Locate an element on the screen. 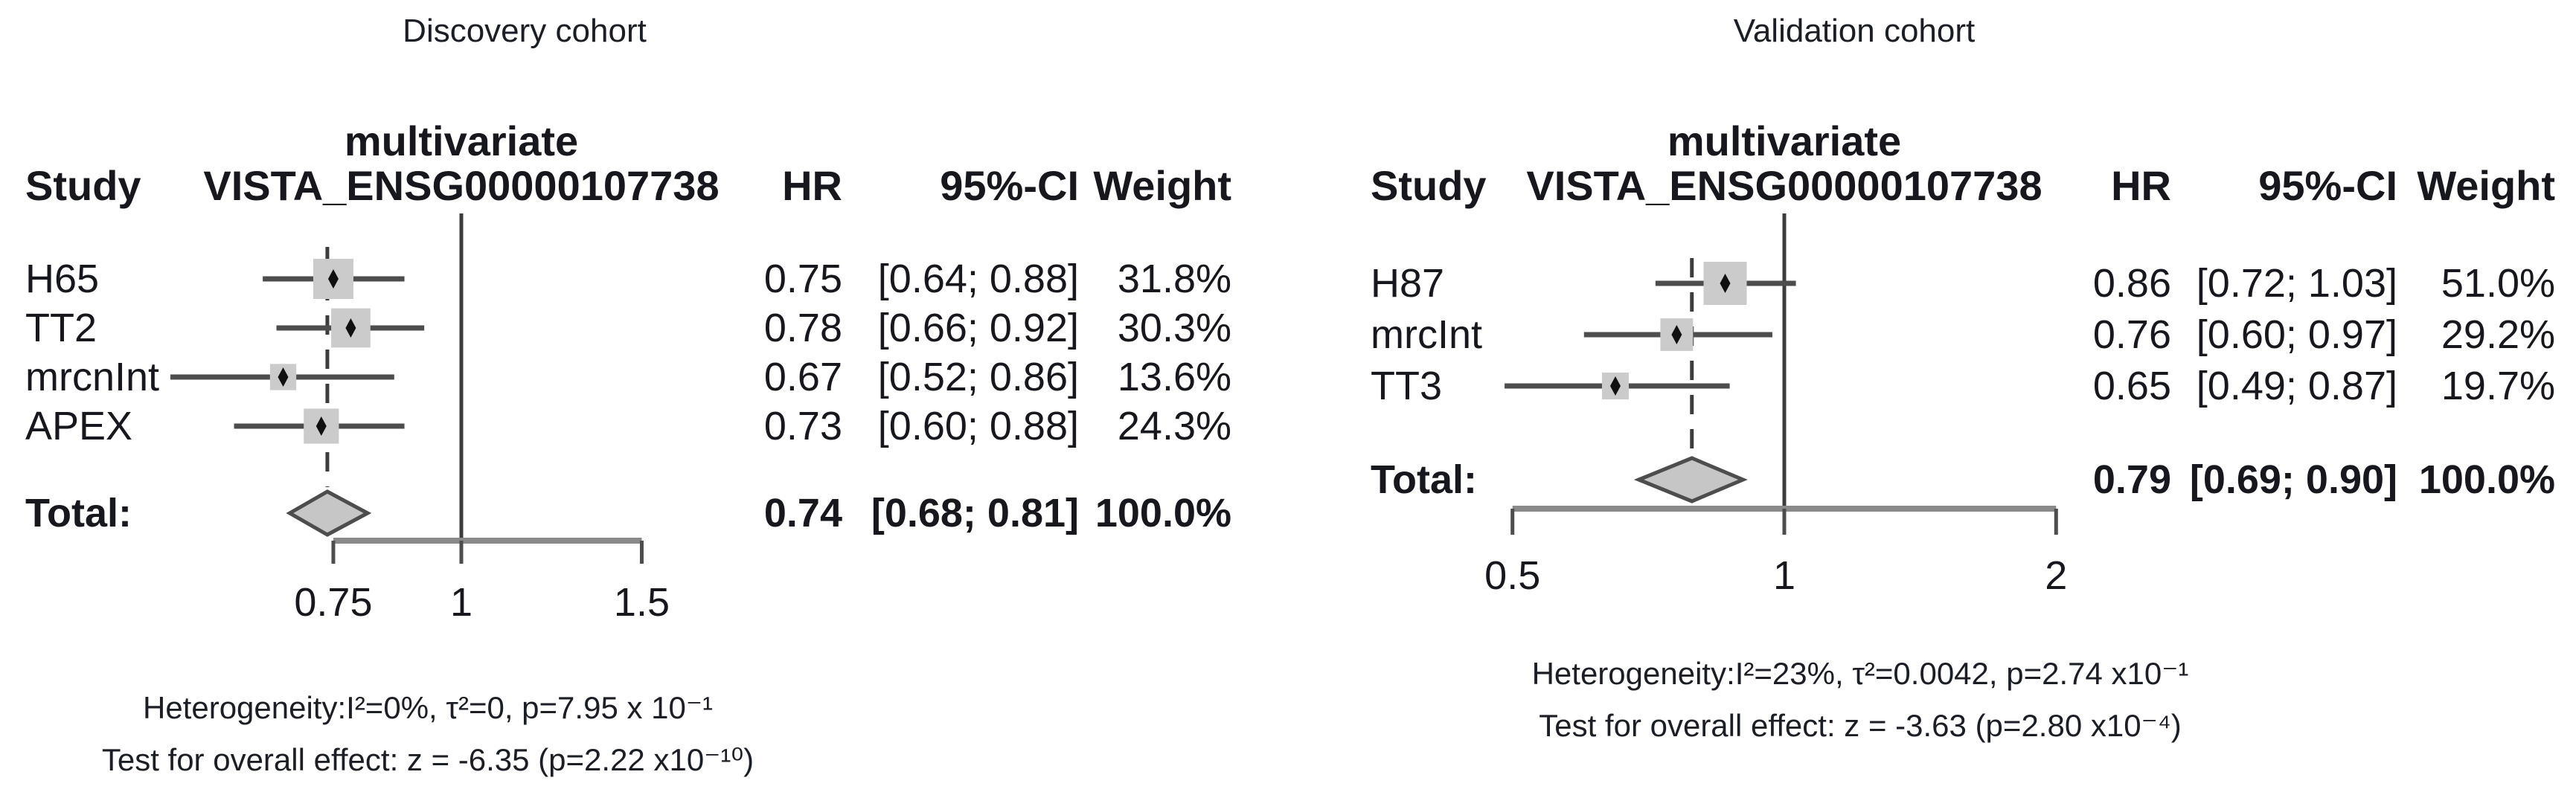 Image resolution: width=2576 pixels, height=795 pixels. hr-value: 0.67 is located at coordinates (802, 377).